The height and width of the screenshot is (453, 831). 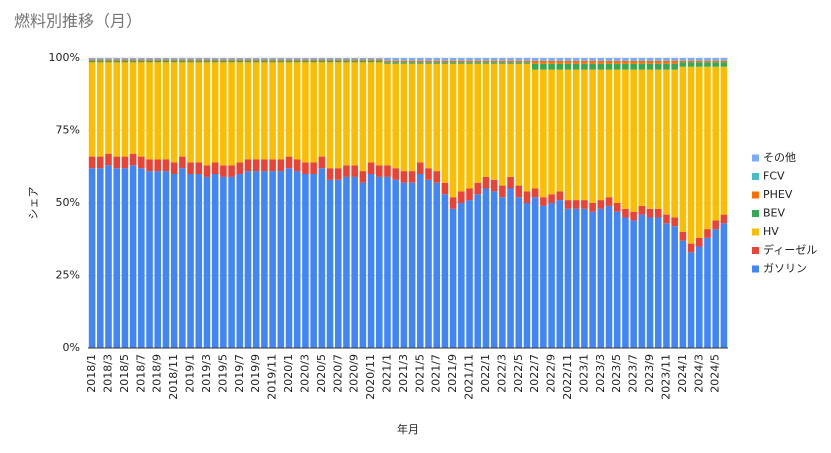 What do you see at coordinates (190, 373) in the screenshot?
I see `x-tick-label: 2019/1` at bounding box center [190, 373].